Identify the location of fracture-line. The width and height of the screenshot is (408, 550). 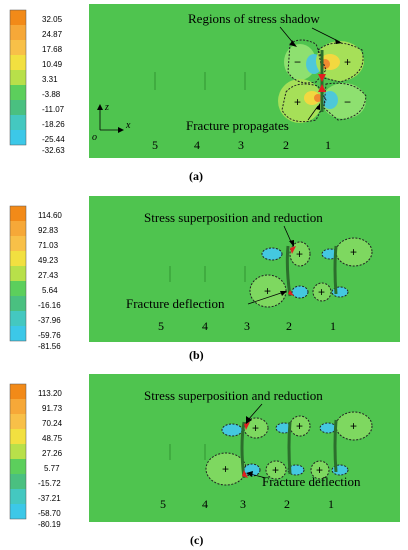
(289, 448).